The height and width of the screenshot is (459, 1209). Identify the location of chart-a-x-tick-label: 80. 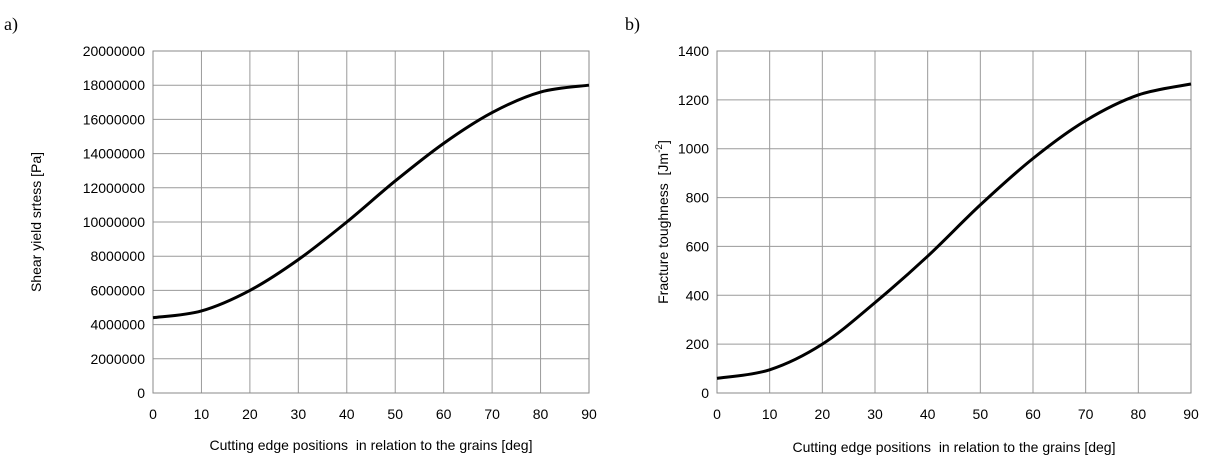
(541, 414).